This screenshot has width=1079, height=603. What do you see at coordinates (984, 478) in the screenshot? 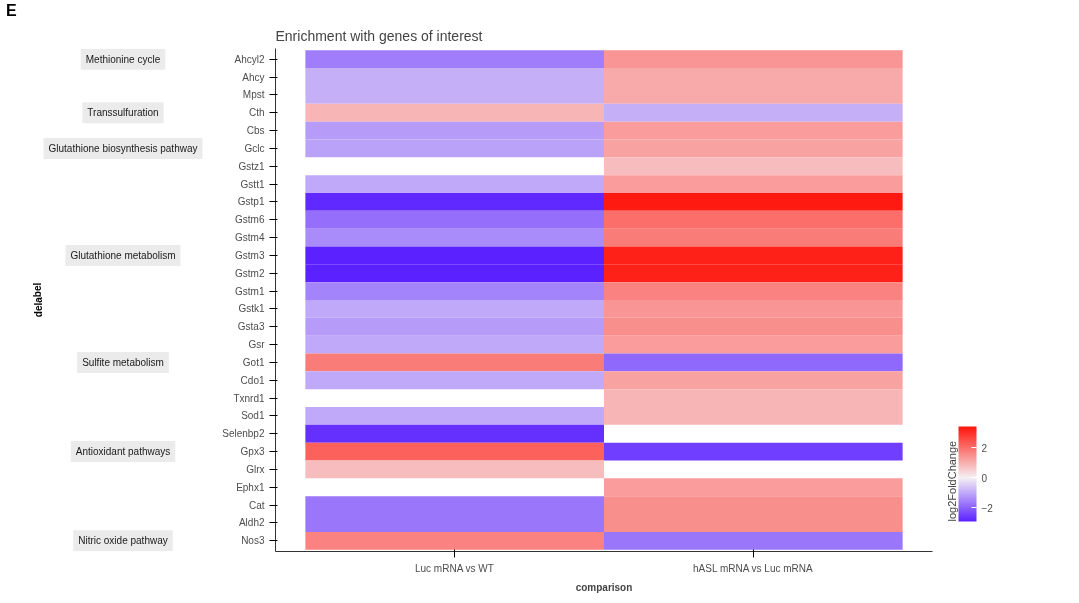
I see `color-bar-label: 0` at bounding box center [984, 478].